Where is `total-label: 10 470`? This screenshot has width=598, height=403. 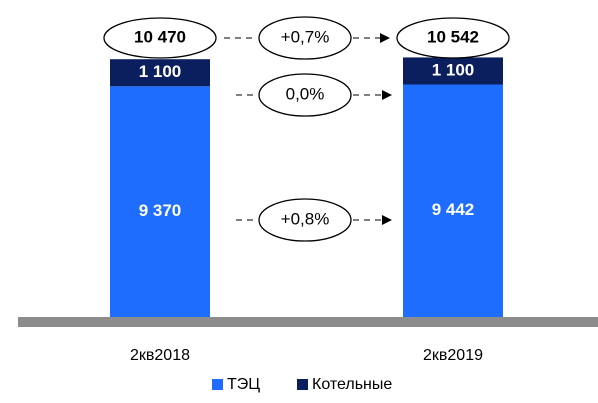 total-label: 10 470 is located at coordinates (160, 36).